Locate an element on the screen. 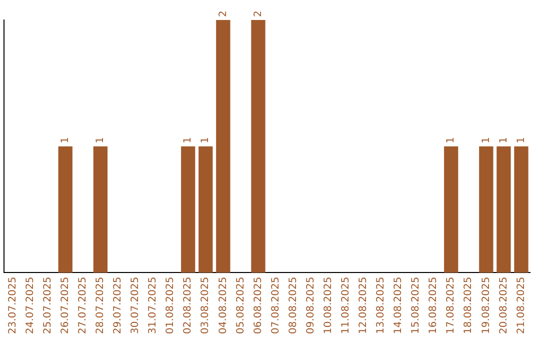 The image size is (540, 340). x-tick-label: 24.07.2025 is located at coordinates (30, 305).